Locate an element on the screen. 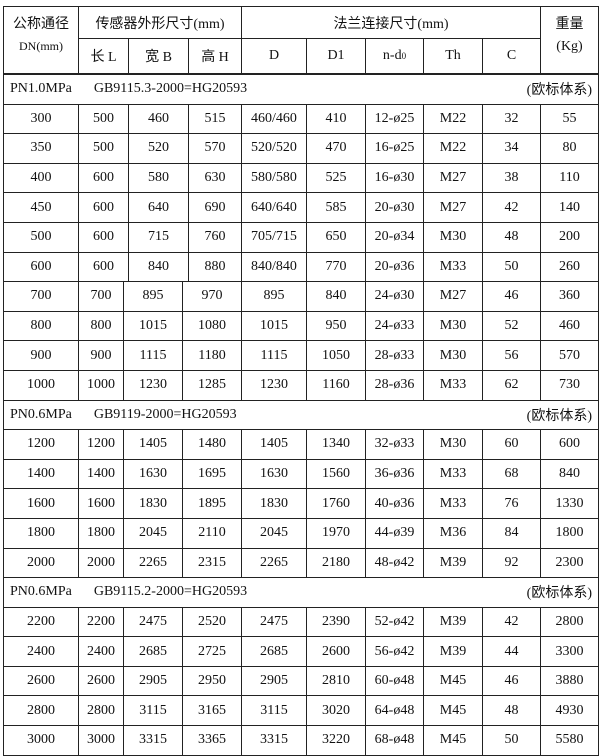 This screenshot has height=756, width=600. table-cell: 840/840 is located at coordinates (274, 267).